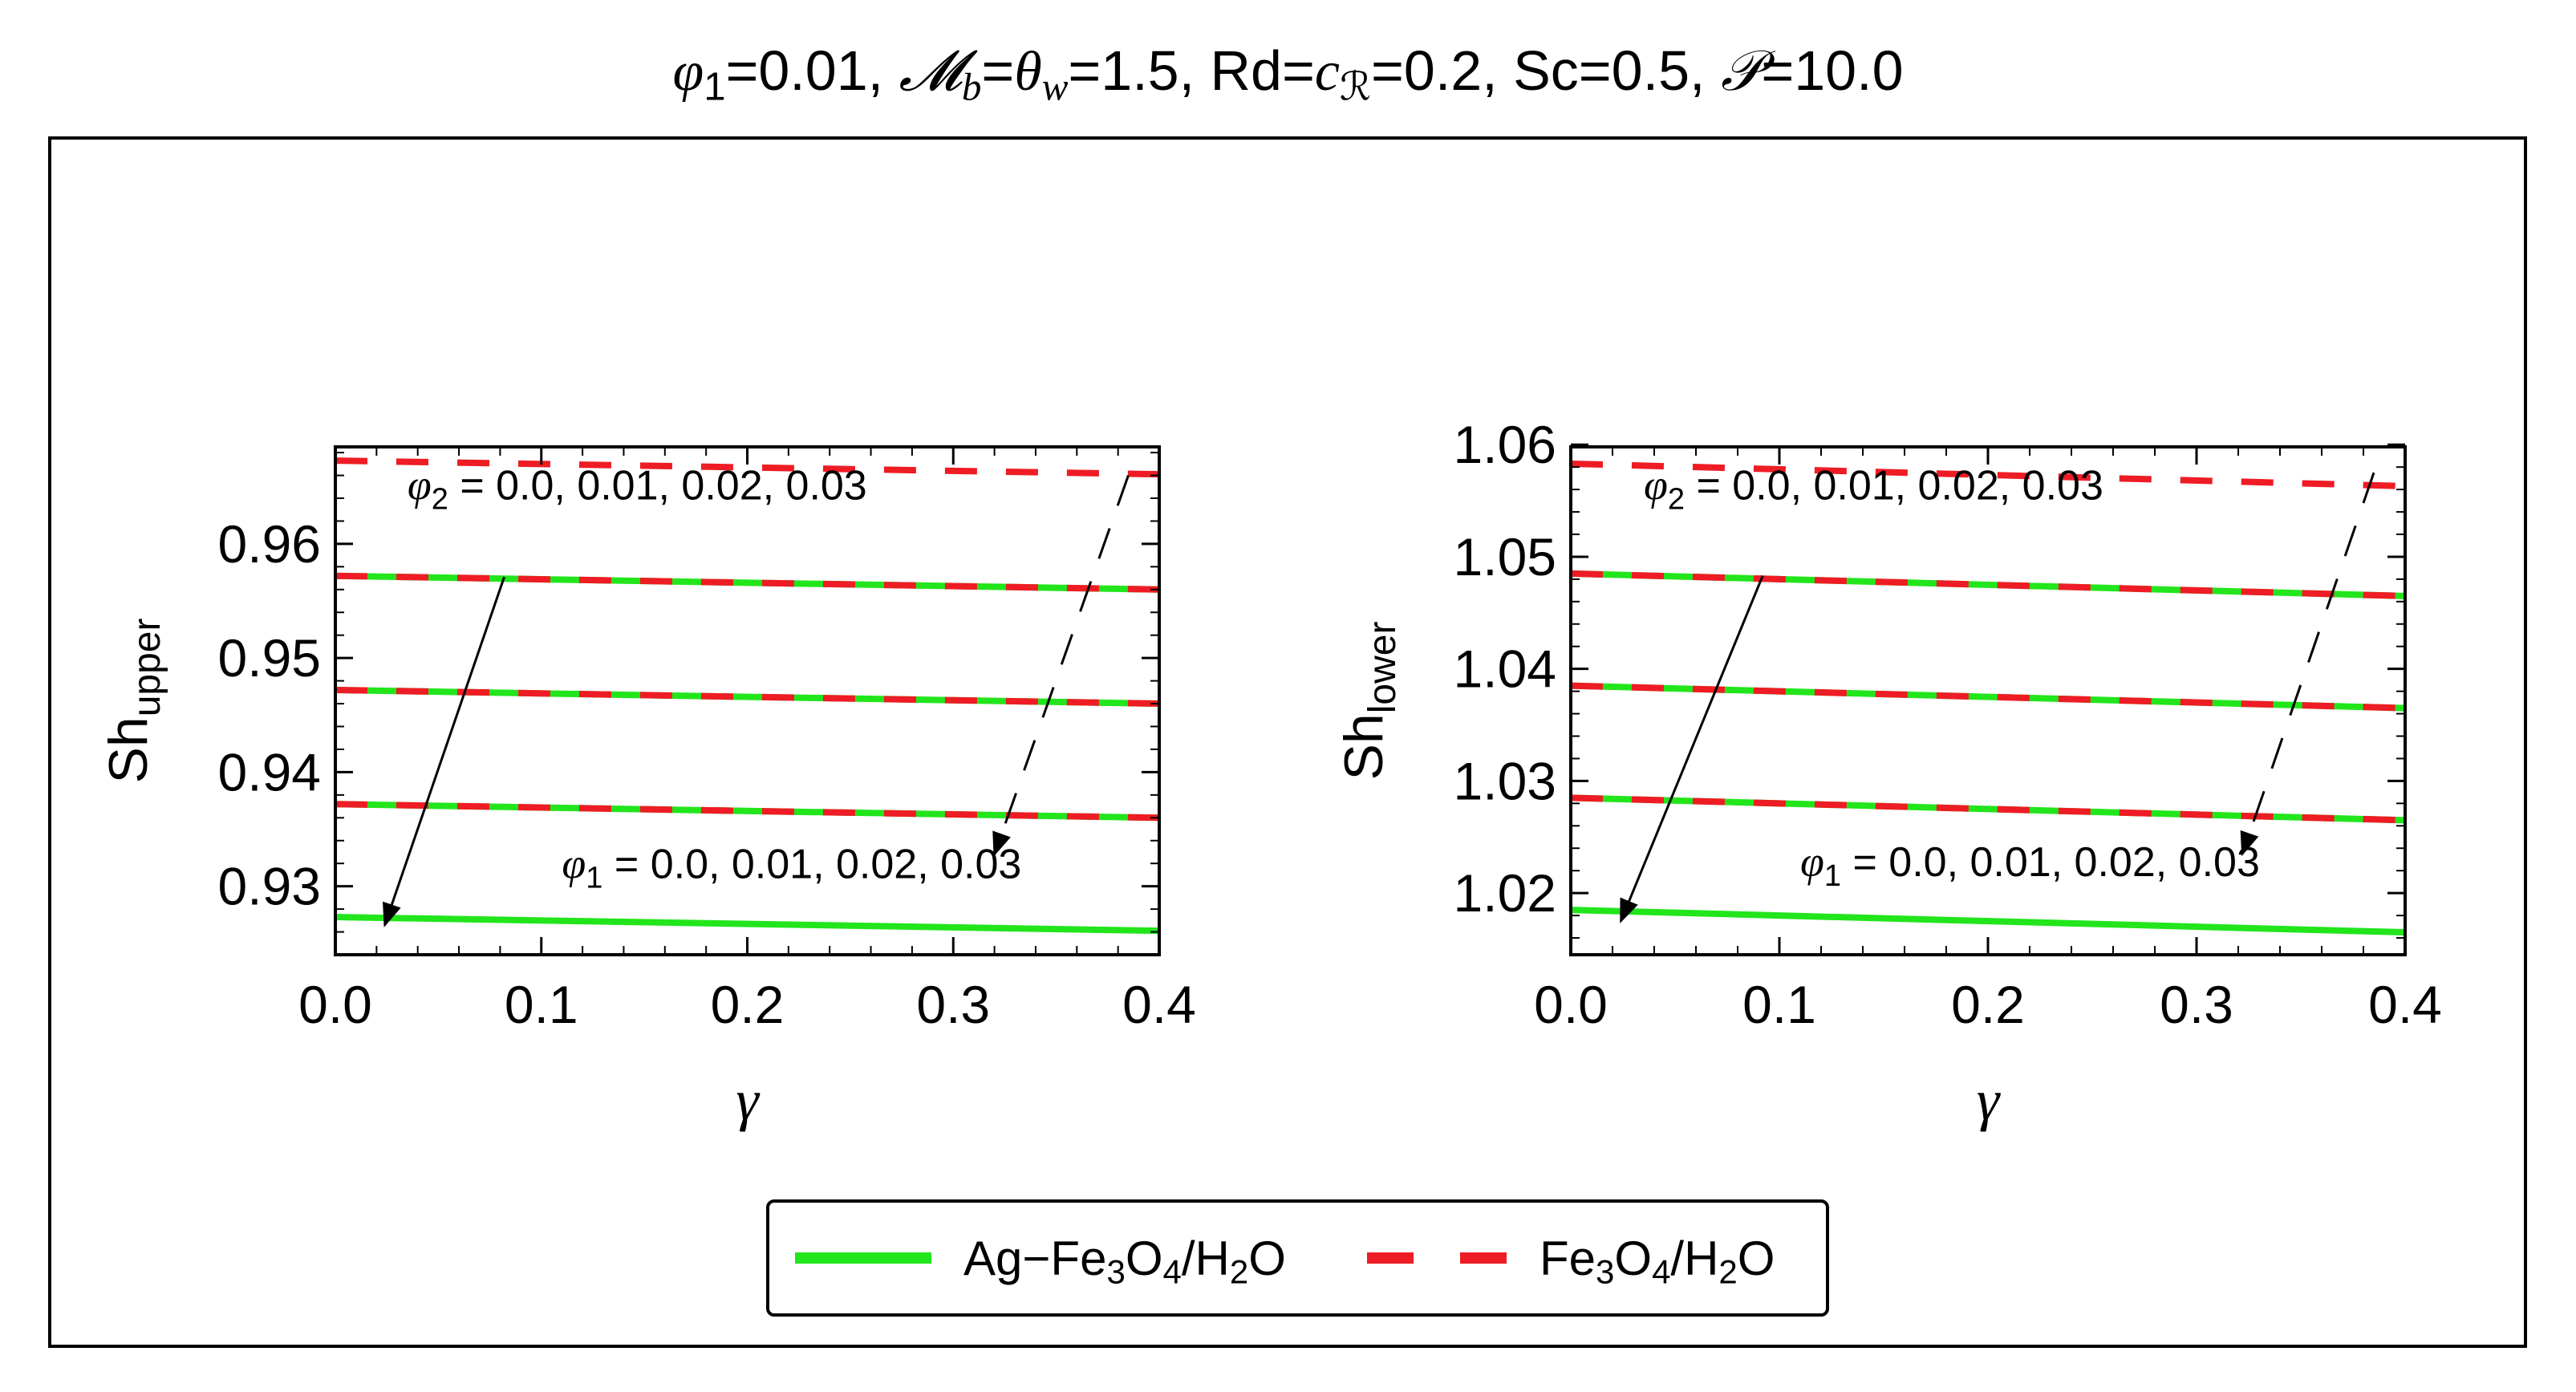  Describe the element at coordinates (930, 72) in the screenshot. I see `title-m-symbol: 𝓜` at that location.